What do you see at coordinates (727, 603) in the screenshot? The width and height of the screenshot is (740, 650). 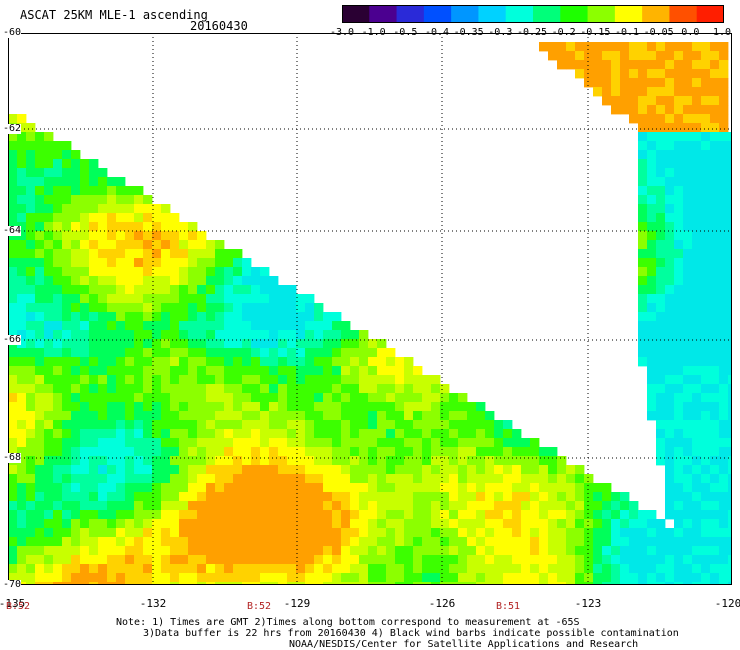 I see `lon-label: -120` at bounding box center [727, 603].